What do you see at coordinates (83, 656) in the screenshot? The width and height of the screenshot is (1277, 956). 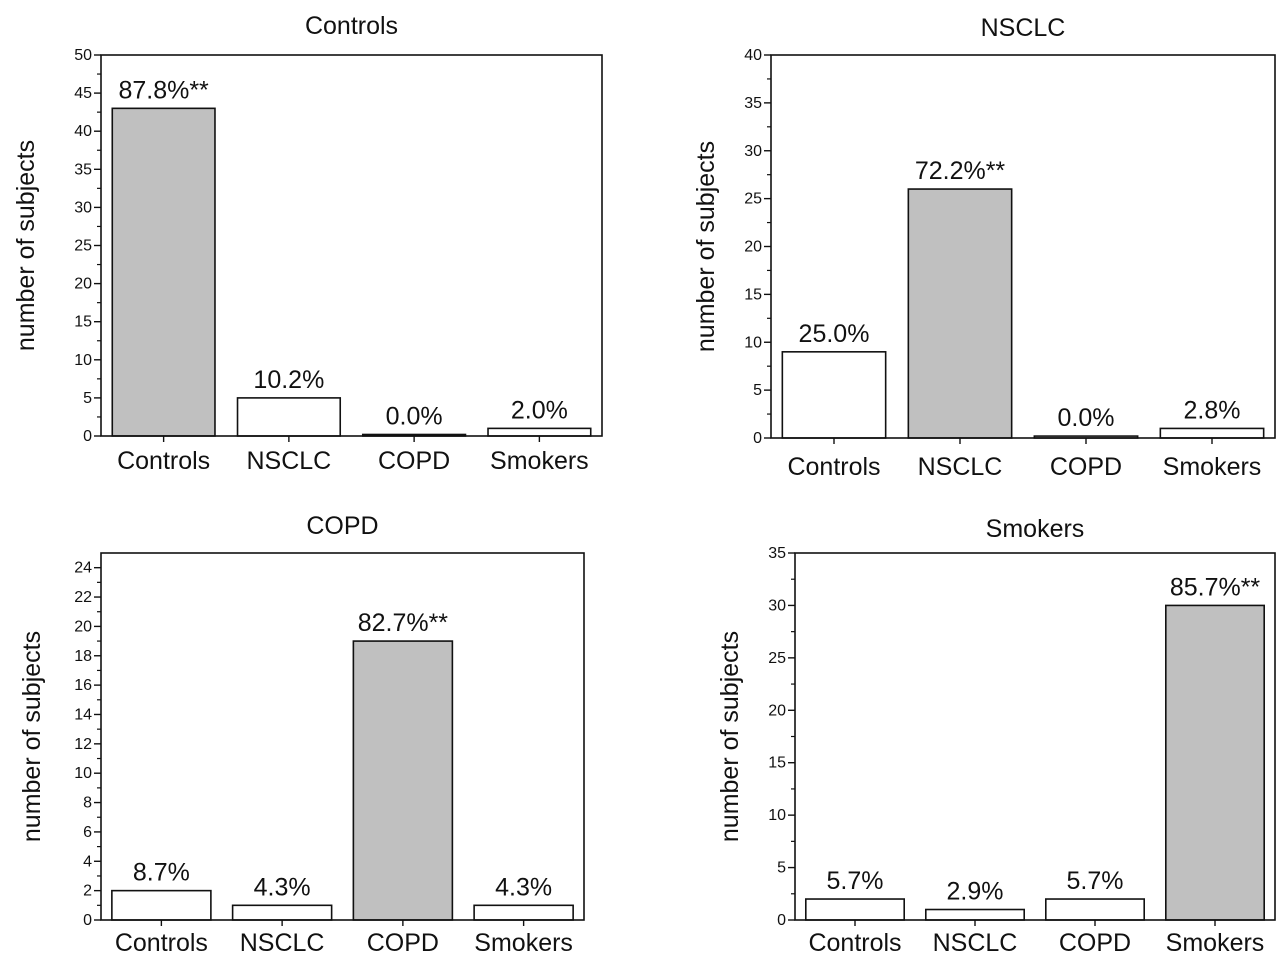 I see `y-tick-label: 18` at bounding box center [83, 656].